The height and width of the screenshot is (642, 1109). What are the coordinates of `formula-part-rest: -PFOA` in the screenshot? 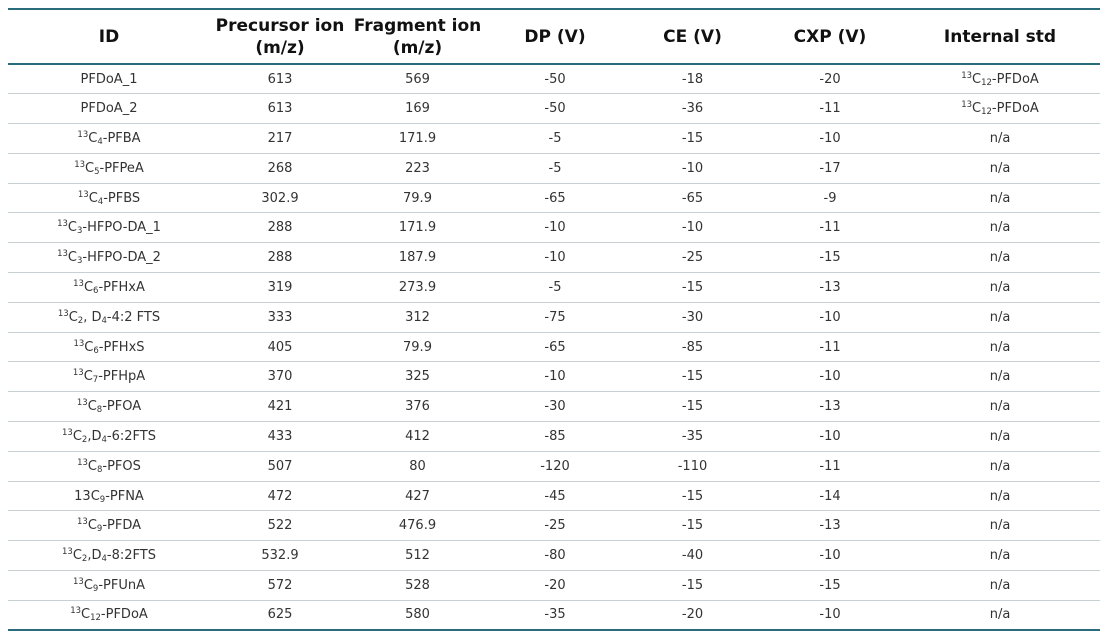 It's located at (122, 407).